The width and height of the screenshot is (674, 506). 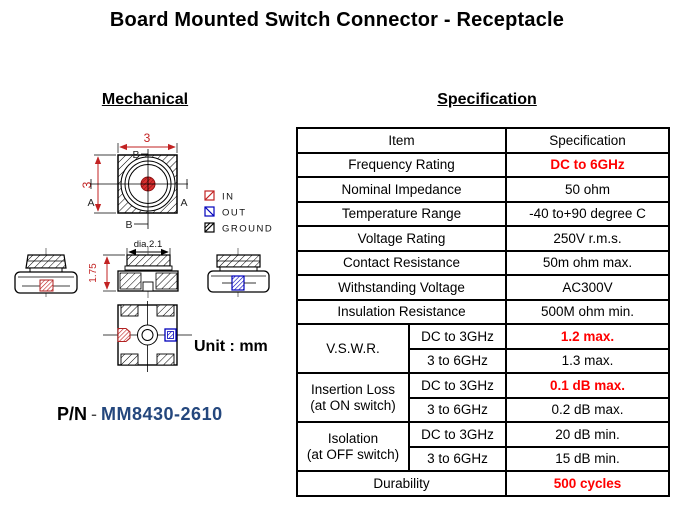 I want to click on unit-label: Unit : mm, so click(x=231, y=346).